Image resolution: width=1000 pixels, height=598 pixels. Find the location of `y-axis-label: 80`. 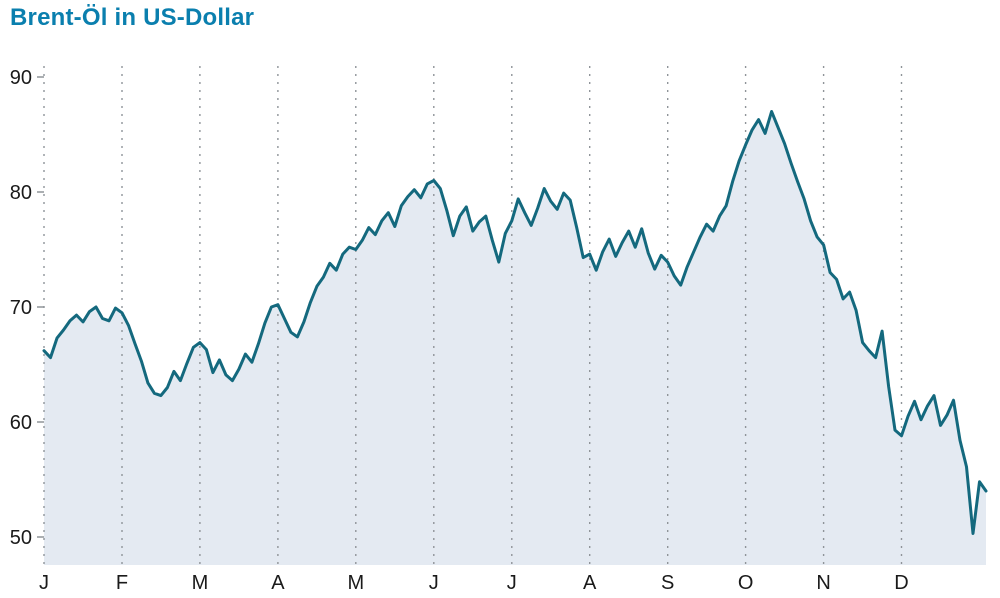

y-axis-label: 80 is located at coordinates (21, 193).